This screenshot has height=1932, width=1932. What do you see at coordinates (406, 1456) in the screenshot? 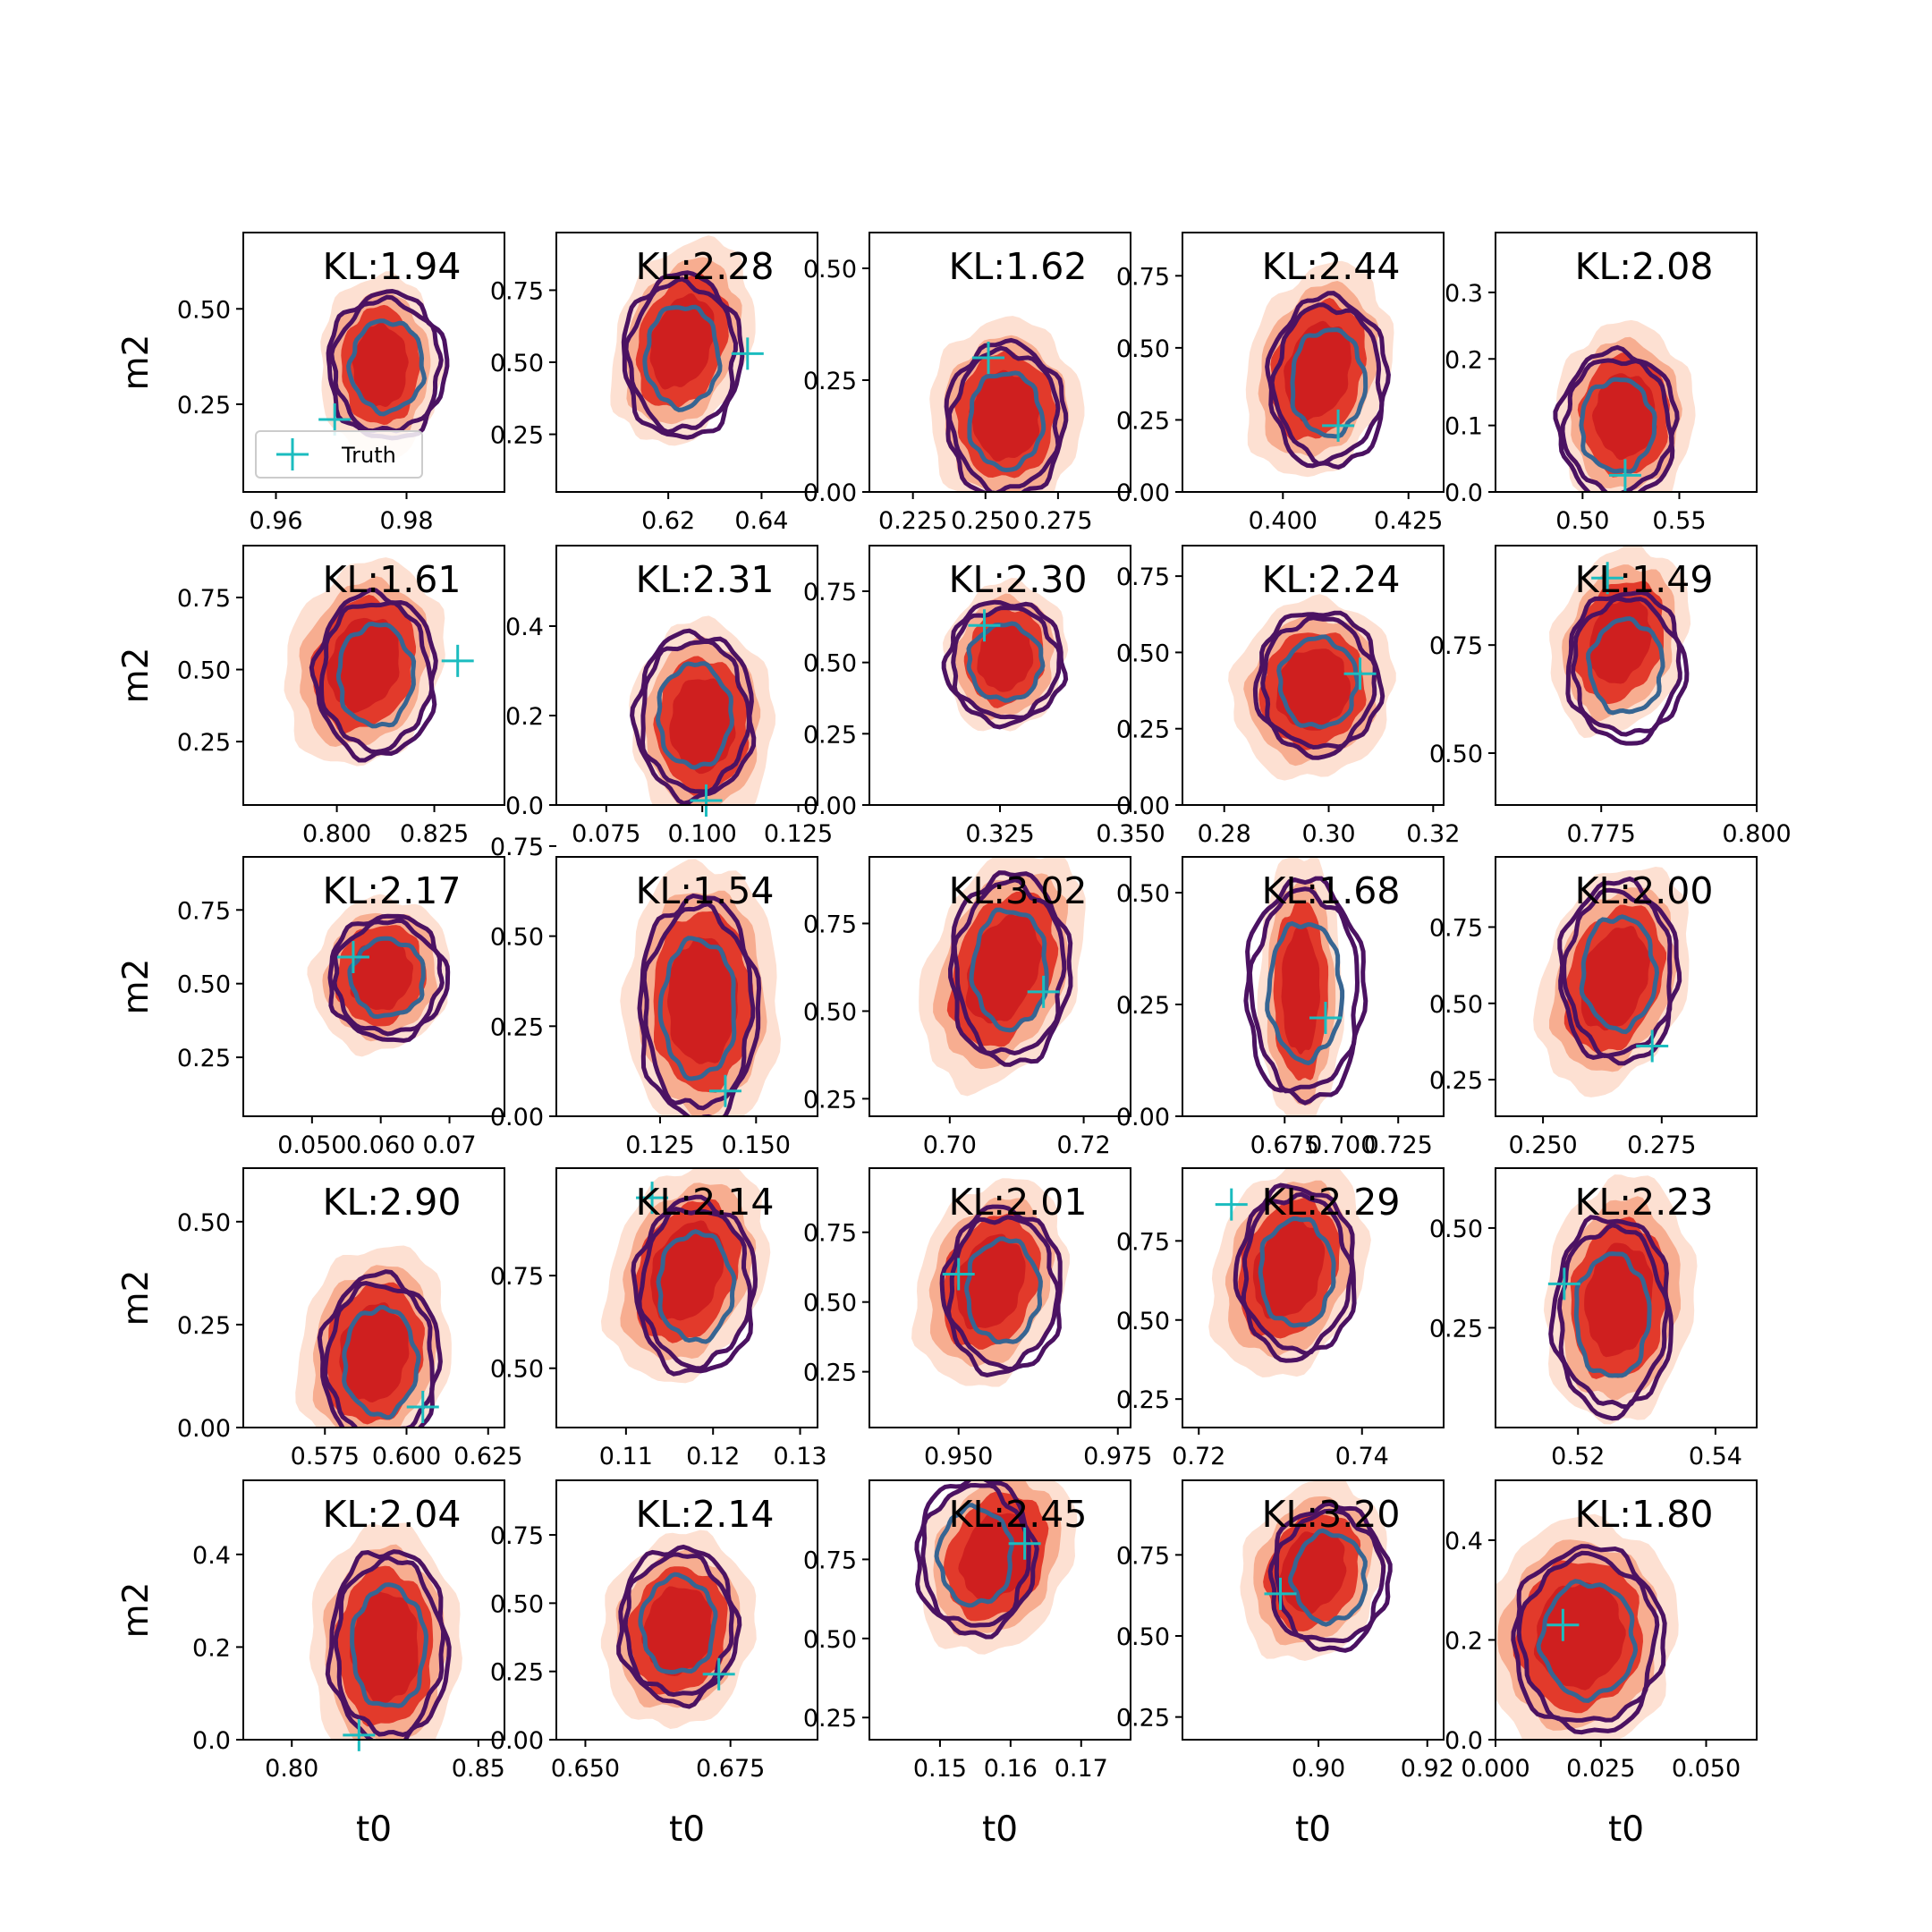
I see `x-tick-label: 0.600` at bounding box center [406, 1456].